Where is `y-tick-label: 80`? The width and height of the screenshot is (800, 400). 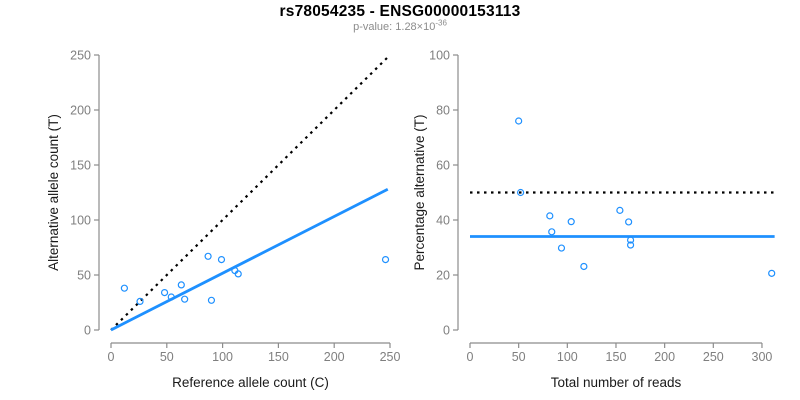
y-tick-label: 80 is located at coordinates (443, 111).